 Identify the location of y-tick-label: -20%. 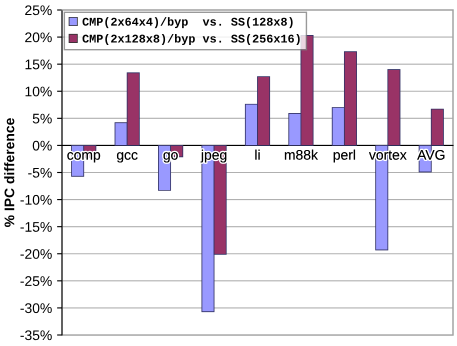
(36, 254).